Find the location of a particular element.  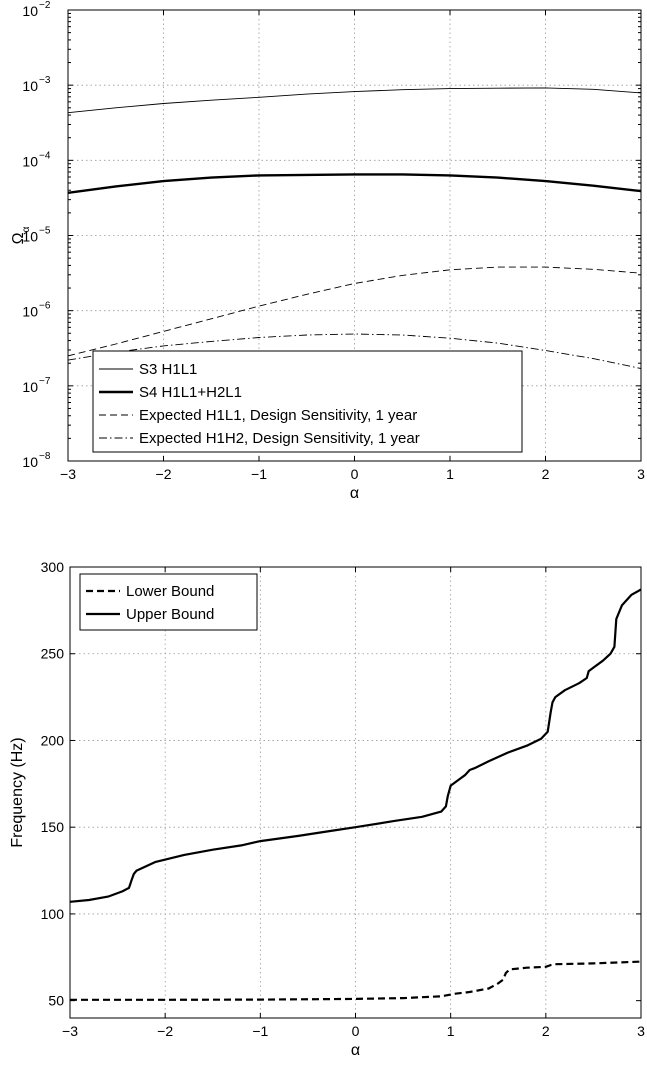

y-tick-label: 250 is located at coordinates (53, 654).